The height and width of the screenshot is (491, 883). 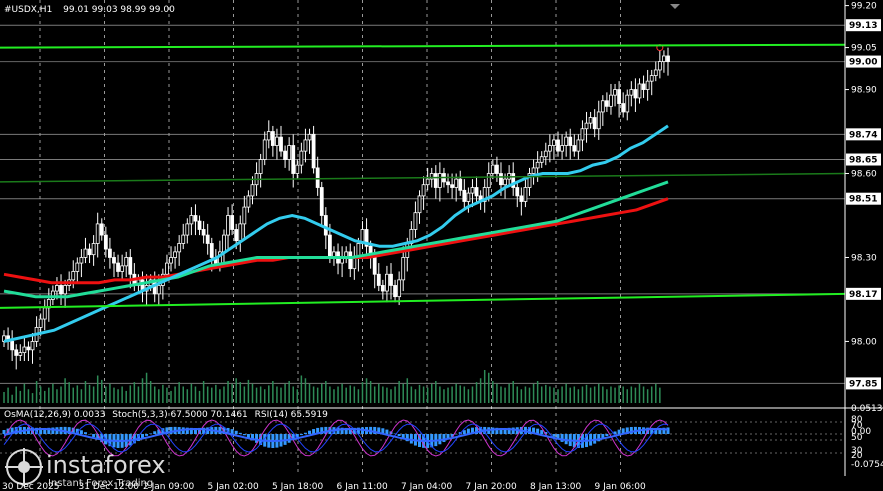 I want to click on y-tick-label: 98.60, so click(x=864, y=175).